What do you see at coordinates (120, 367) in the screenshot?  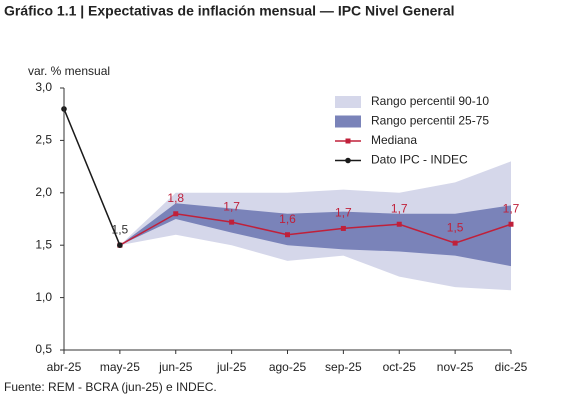 I see `x-tick-label: may-25` at bounding box center [120, 367].